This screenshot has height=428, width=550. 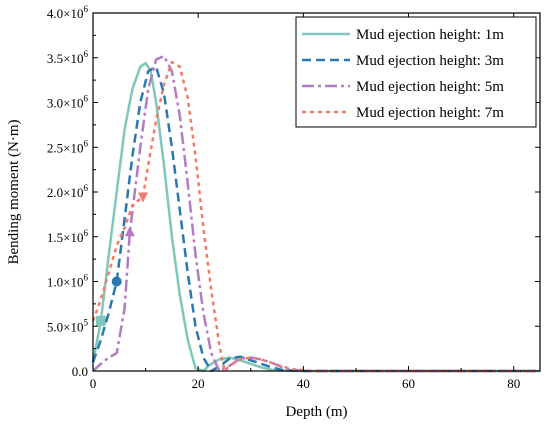 What do you see at coordinates (68, 325) in the screenshot?
I see `y-tick-label: 5.0×10⁵` at bounding box center [68, 325].